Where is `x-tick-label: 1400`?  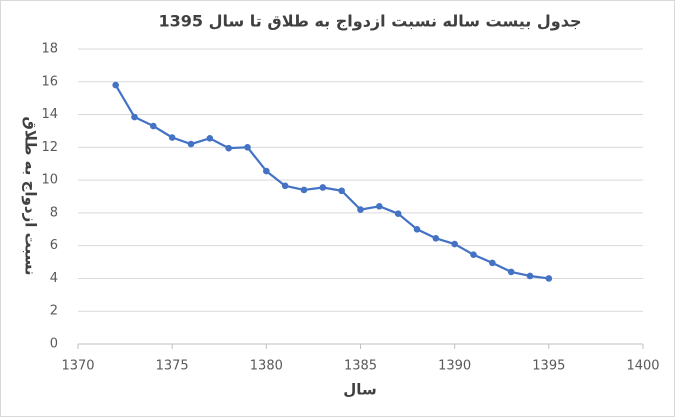
x-tick-label: 1400 is located at coordinates (642, 366).